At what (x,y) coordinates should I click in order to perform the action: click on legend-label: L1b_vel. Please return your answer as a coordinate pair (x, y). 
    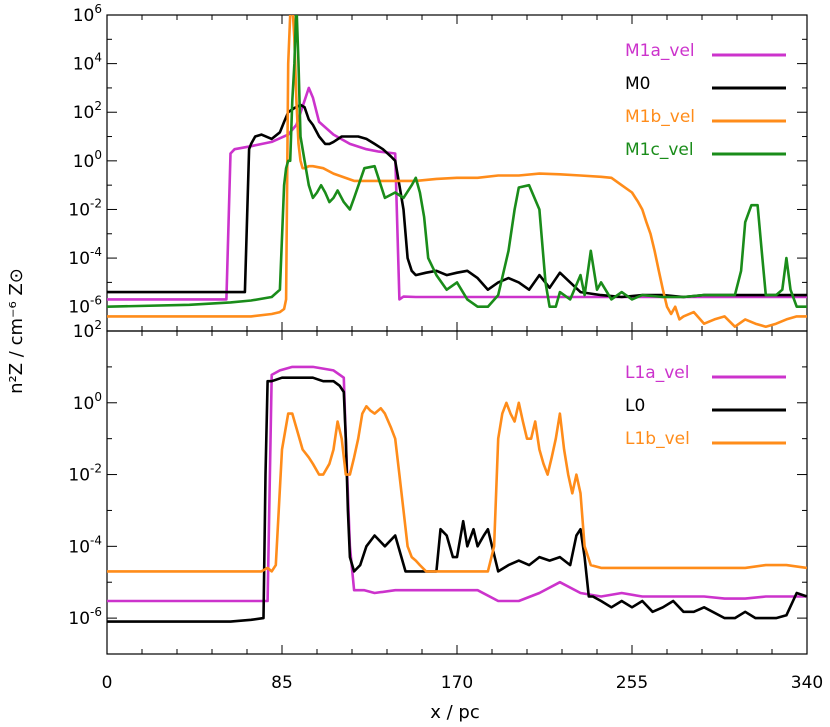
    Looking at the image, I should click on (657, 439).